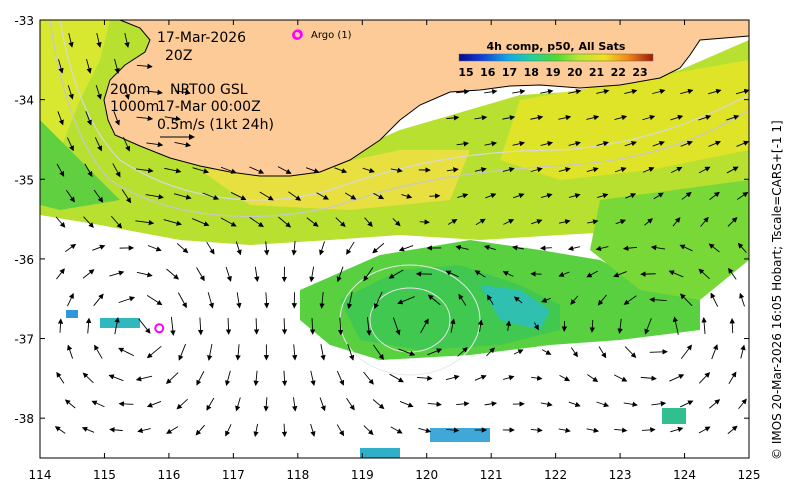  Describe the element at coordinates (297, 475) in the screenshot. I see `x-tick-label: 118` at that location.